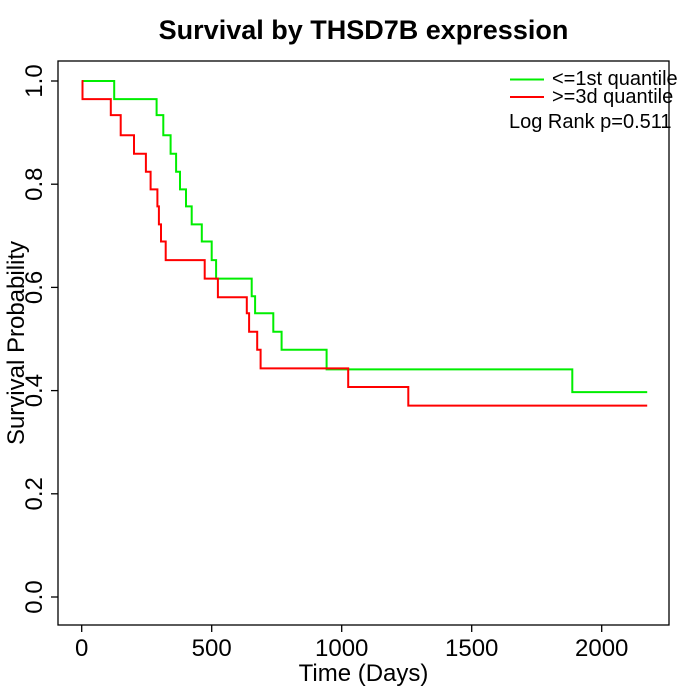  Describe the element at coordinates (212, 648) in the screenshot. I see `x-tick-label: 500` at that location.